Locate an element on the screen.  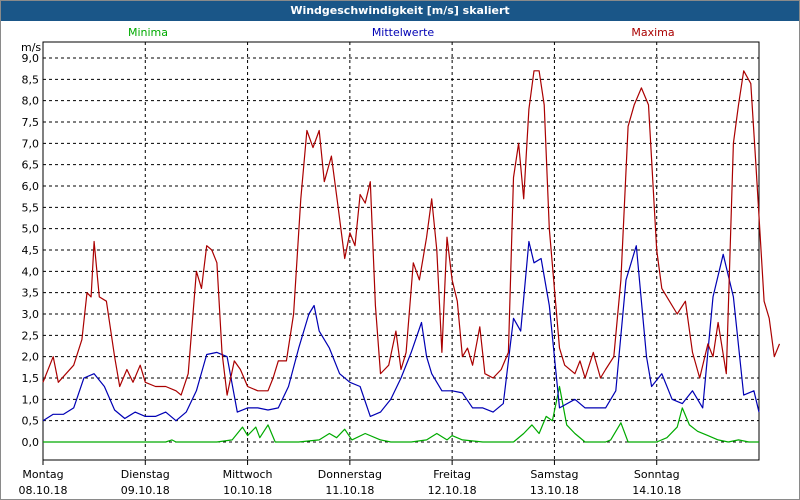
series-line-minima is located at coordinates (401, 414).